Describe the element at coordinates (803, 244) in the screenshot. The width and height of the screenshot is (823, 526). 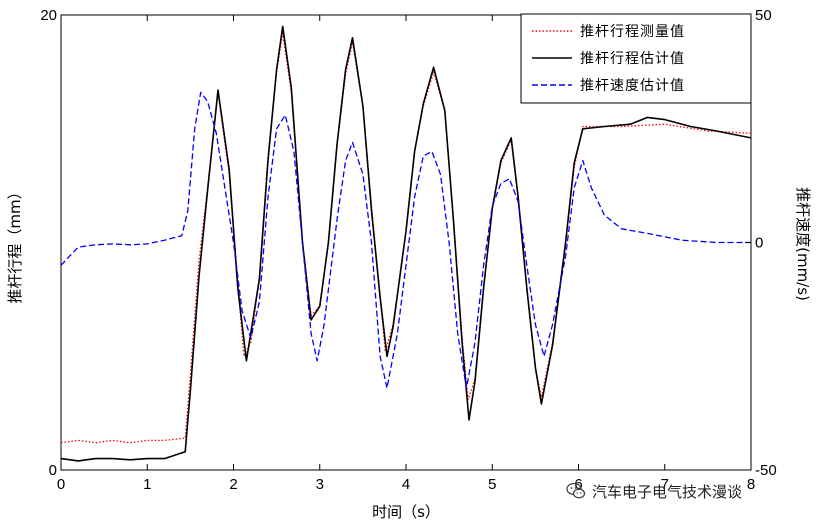
I see `y-right-axis-label: 推杆速度(mm/s)` at that location.